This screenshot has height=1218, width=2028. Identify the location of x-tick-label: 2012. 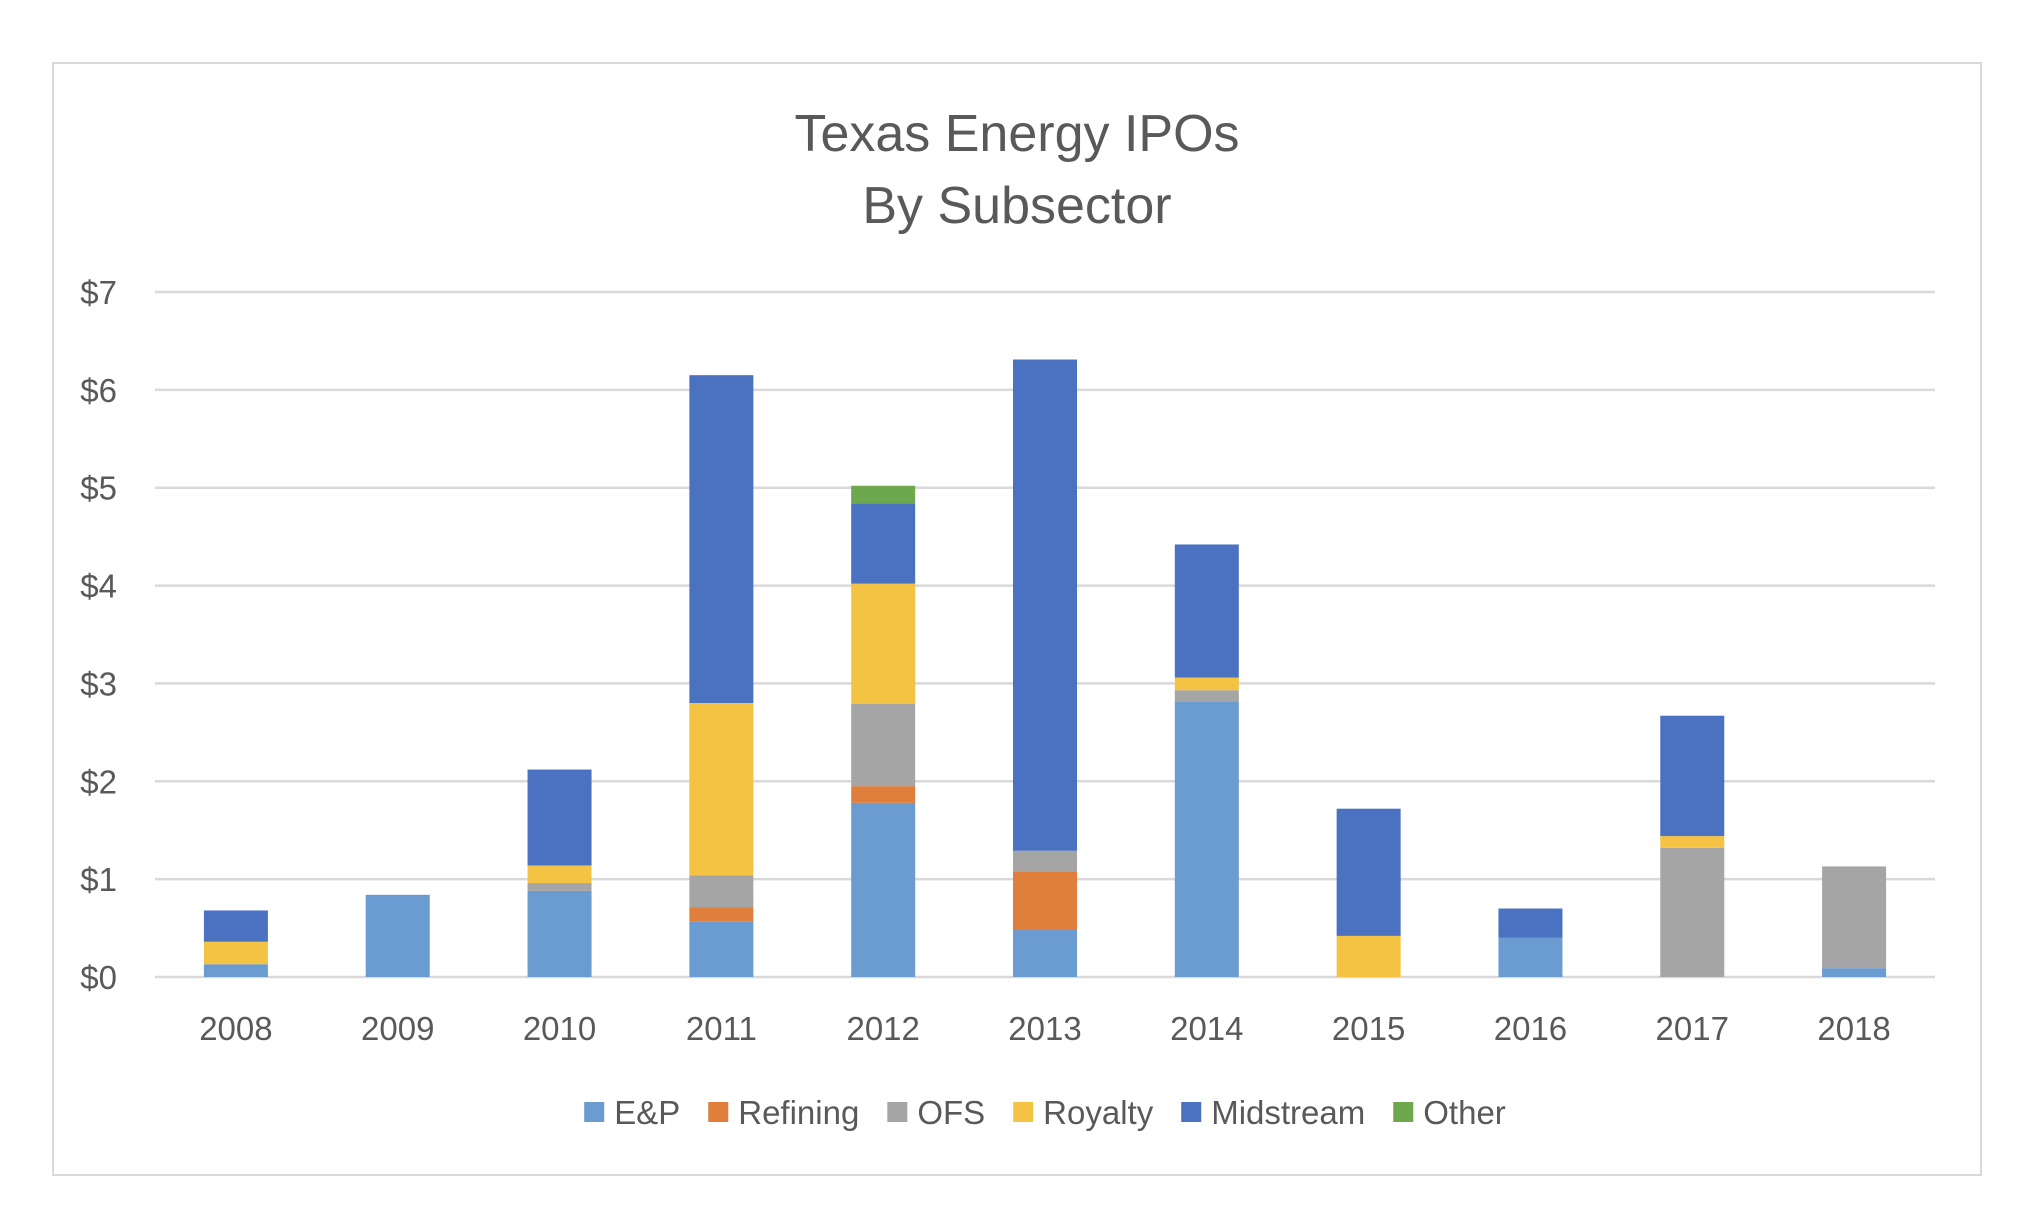
(882, 1028).